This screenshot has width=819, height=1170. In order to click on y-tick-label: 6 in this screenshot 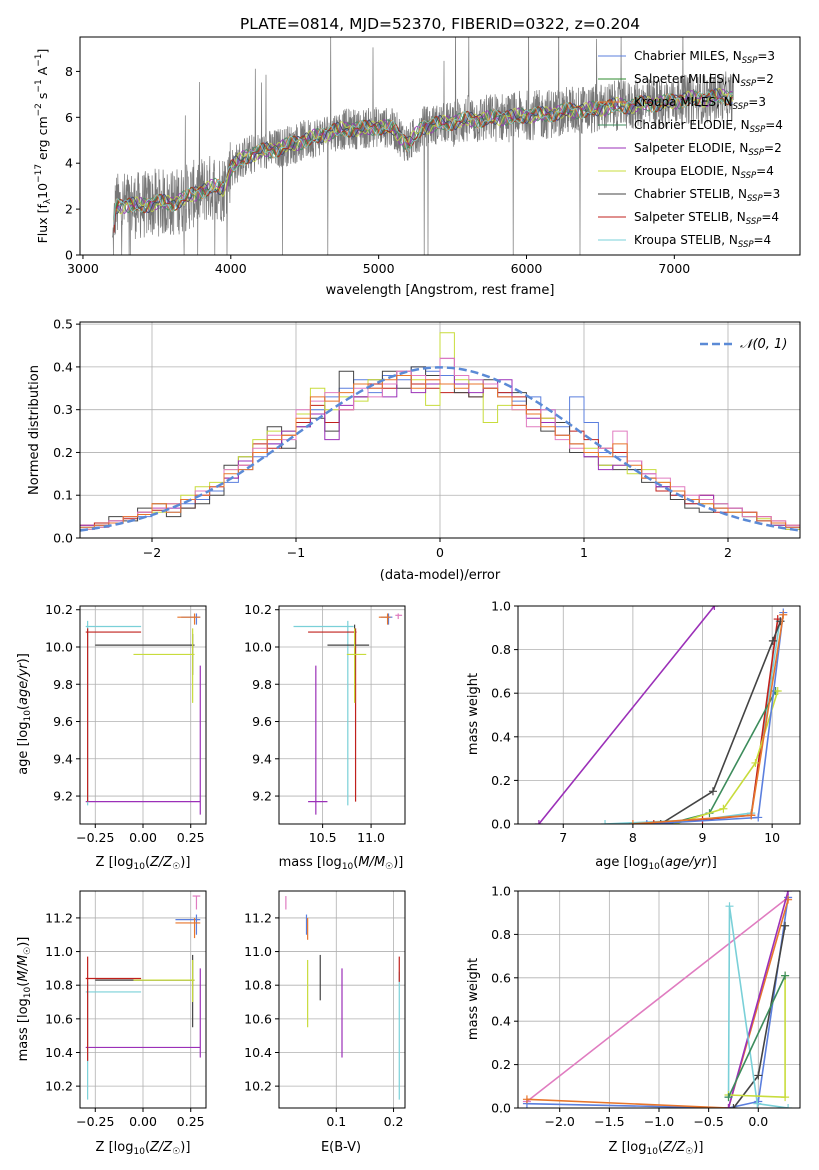, I will do `click(69, 117)`.